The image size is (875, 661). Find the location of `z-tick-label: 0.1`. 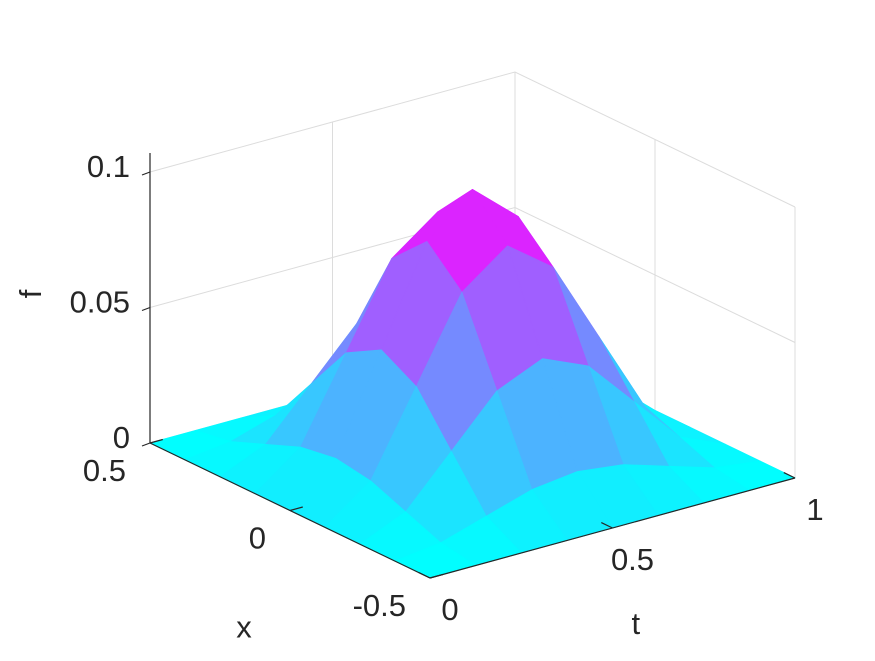

z-tick-label: 0.1 is located at coordinates (108, 166).